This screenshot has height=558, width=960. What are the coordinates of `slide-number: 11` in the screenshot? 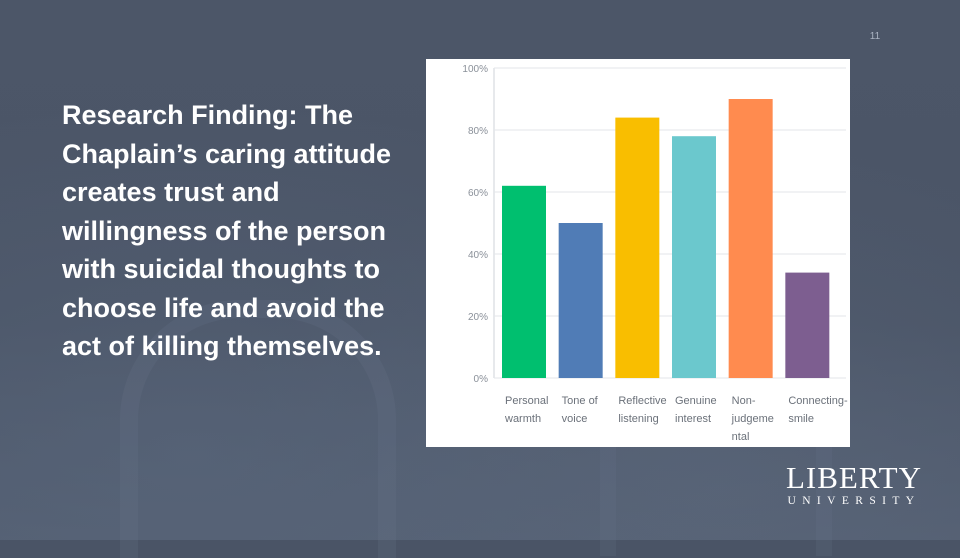 It's located at (875, 36).